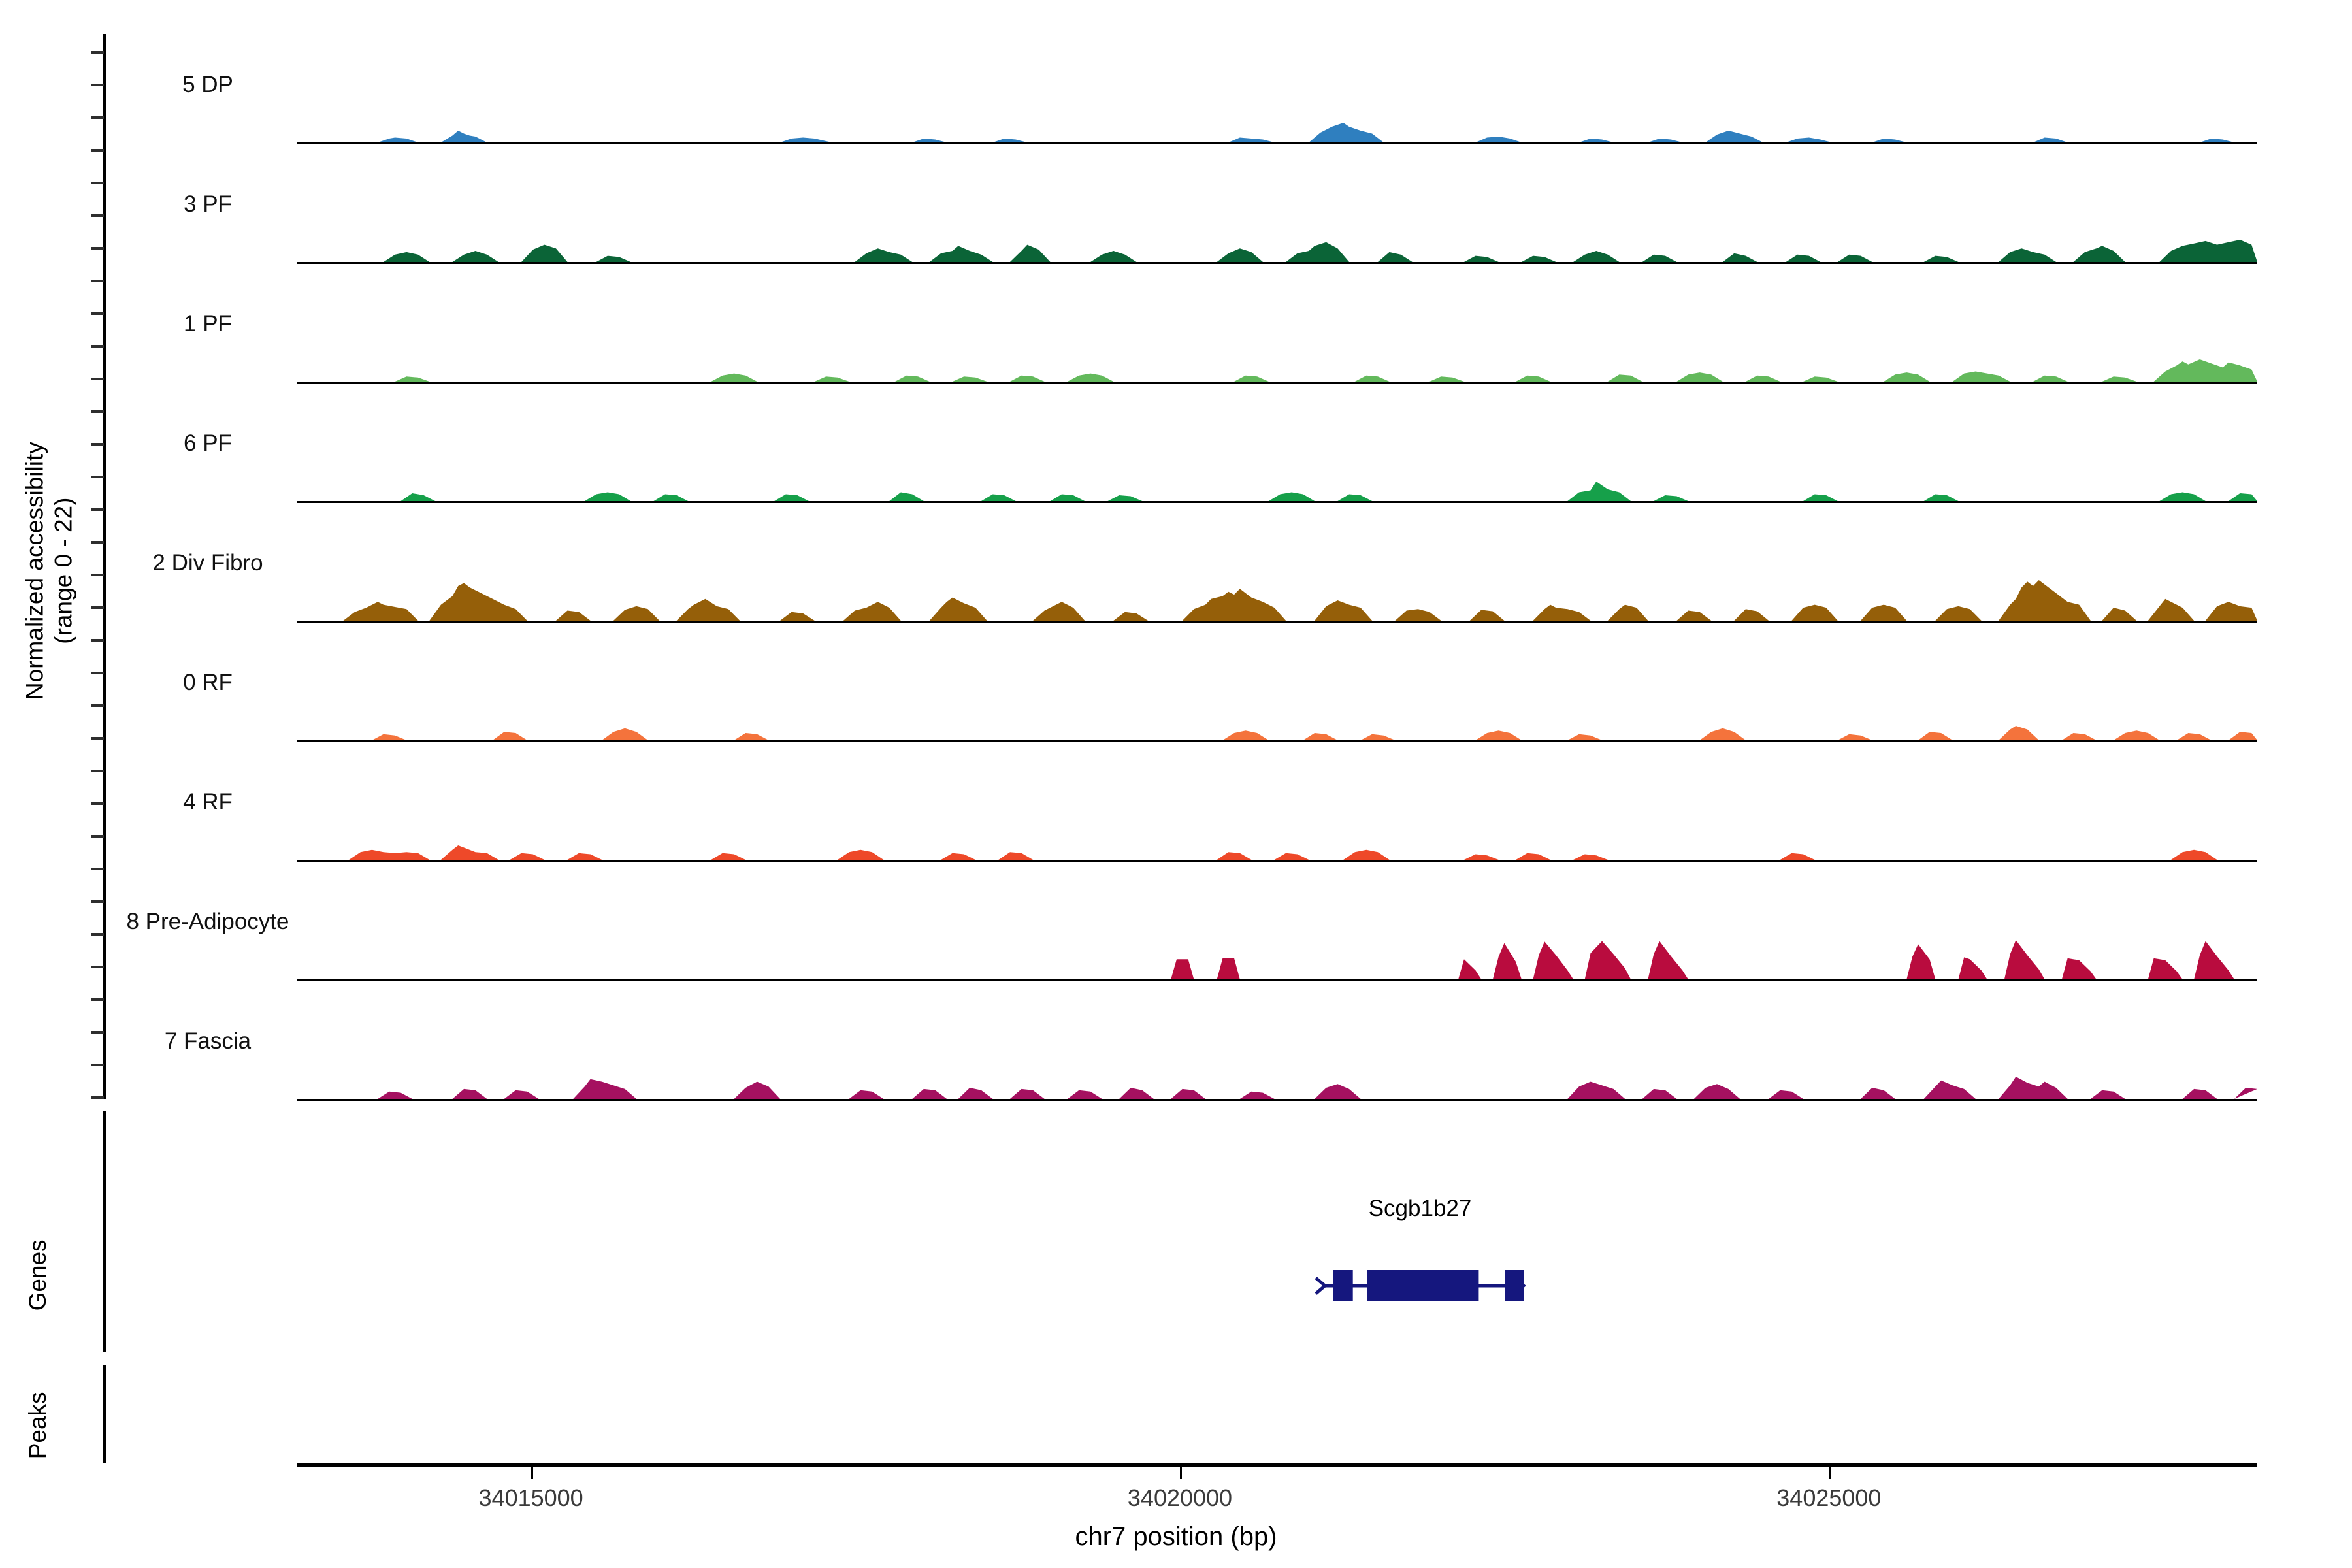 The image size is (2352, 1568). I want to click on genes-axis-spine, so click(104, 1231).